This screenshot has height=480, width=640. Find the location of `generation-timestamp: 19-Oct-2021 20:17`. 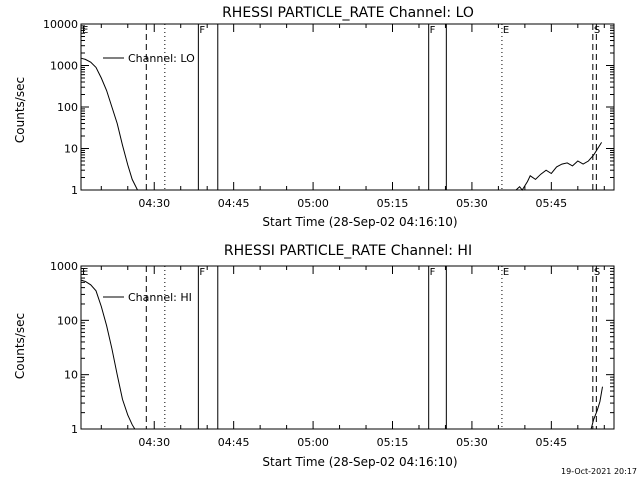

generation-timestamp: 19-Oct-2021 20:17 is located at coordinates (599, 471).